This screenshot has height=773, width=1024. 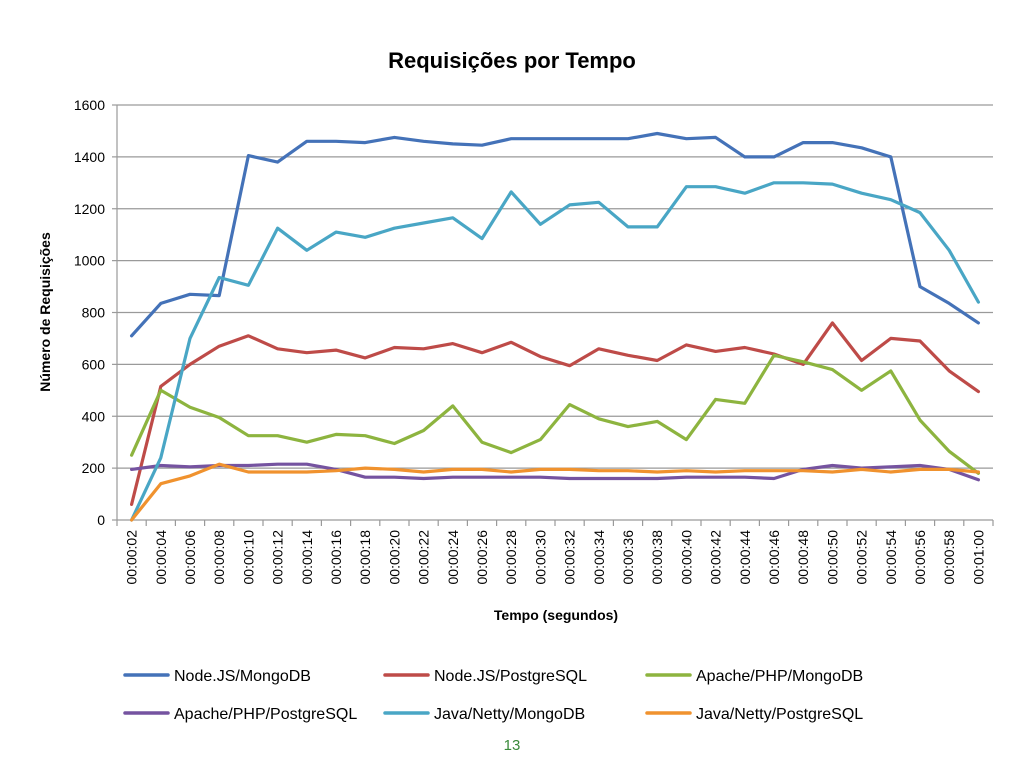 I want to click on y-tick-labels: 0 200 400 600 800 1000 1200 1400 1600, so click(x=89, y=312).